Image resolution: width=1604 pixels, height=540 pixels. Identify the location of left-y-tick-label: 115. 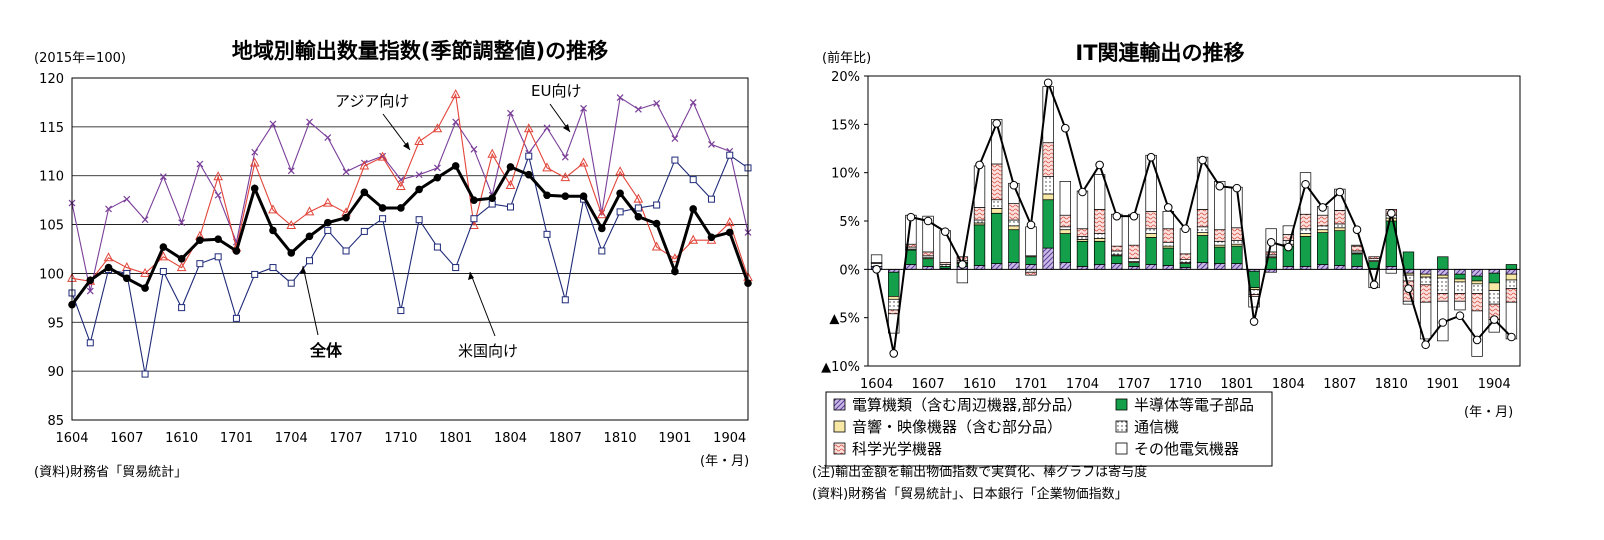
(51, 128).